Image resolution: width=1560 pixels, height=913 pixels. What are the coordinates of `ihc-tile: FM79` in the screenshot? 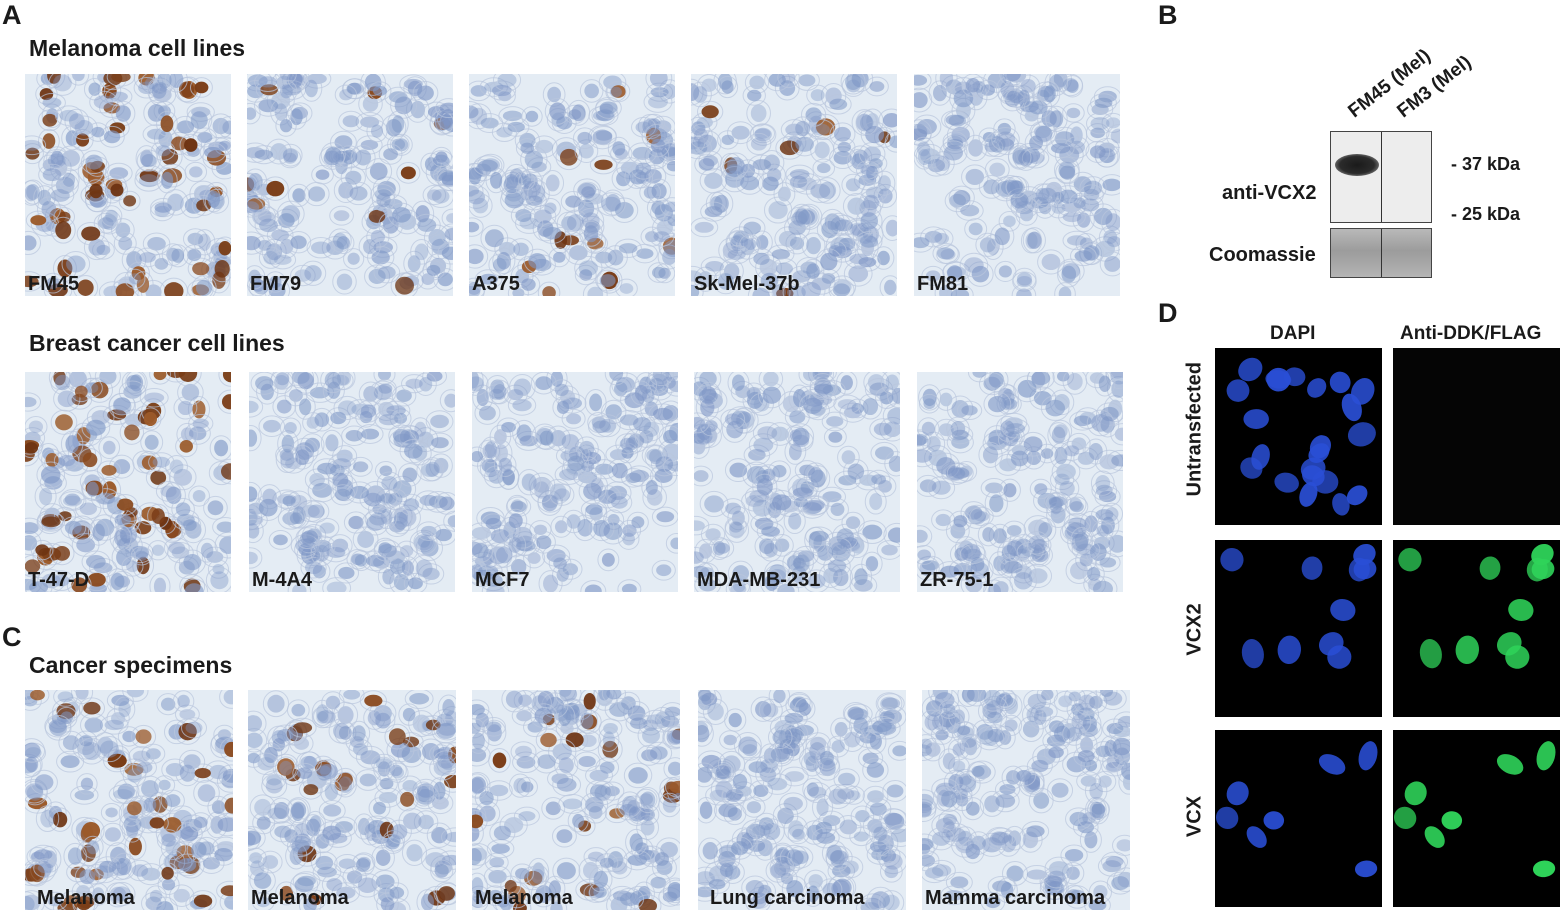 It's located at (350, 185).